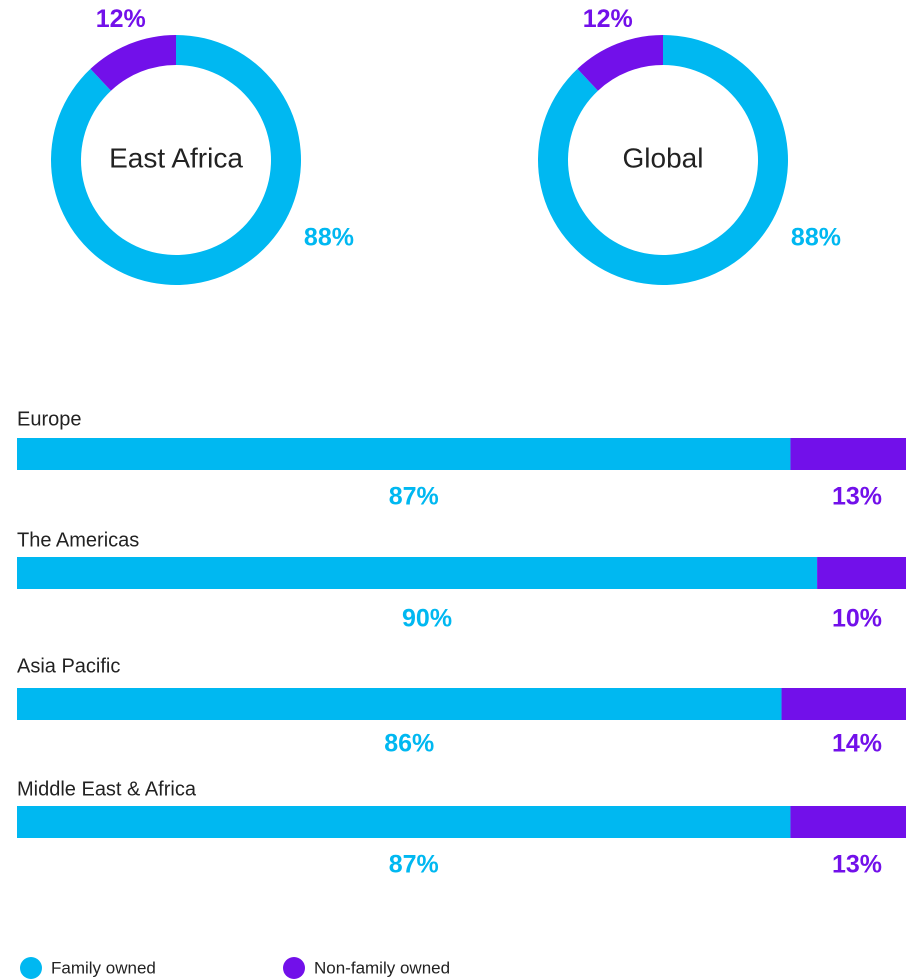 The width and height of the screenshot is (906, 980). What do you see at coordinates (427, 619) in the screenshot?
I see `bar-value-label: 90%` at bounding box center [427, 619].